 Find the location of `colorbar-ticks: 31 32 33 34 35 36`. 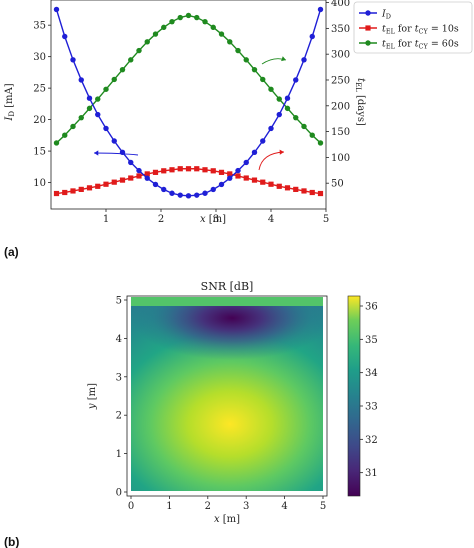

colorbar-ticks: 31 32 33 34 35 36 is located at coordinates (369, 390).